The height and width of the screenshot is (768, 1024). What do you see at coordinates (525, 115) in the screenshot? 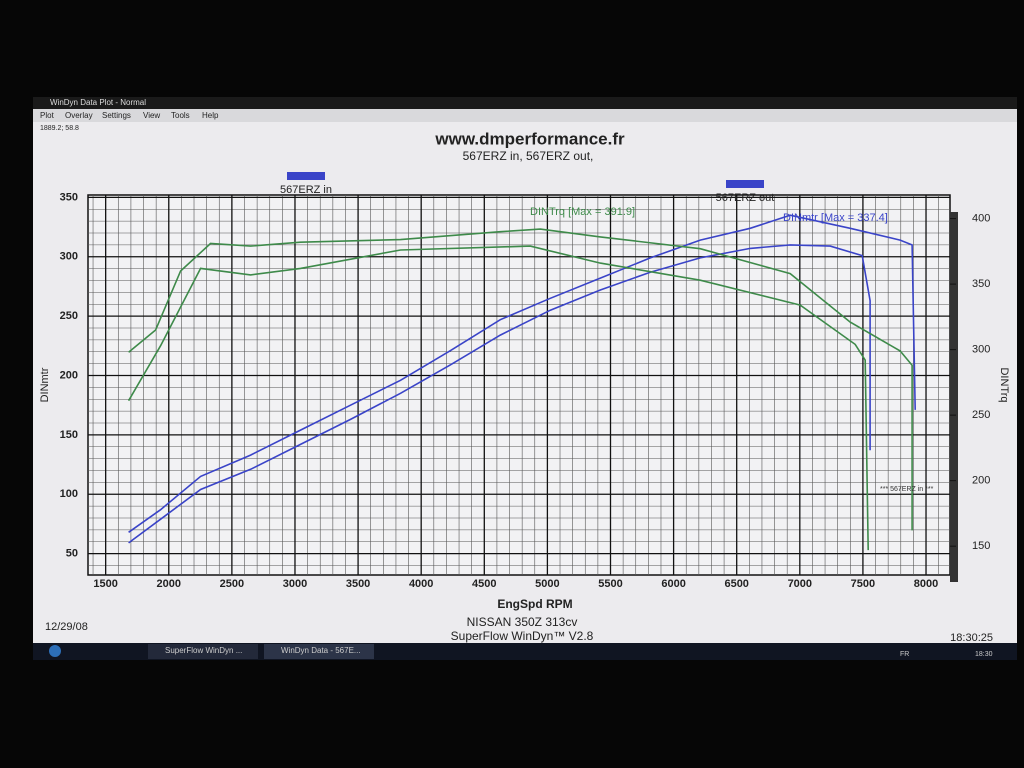
I see `menu-bar` at bounding box center [525, 115].